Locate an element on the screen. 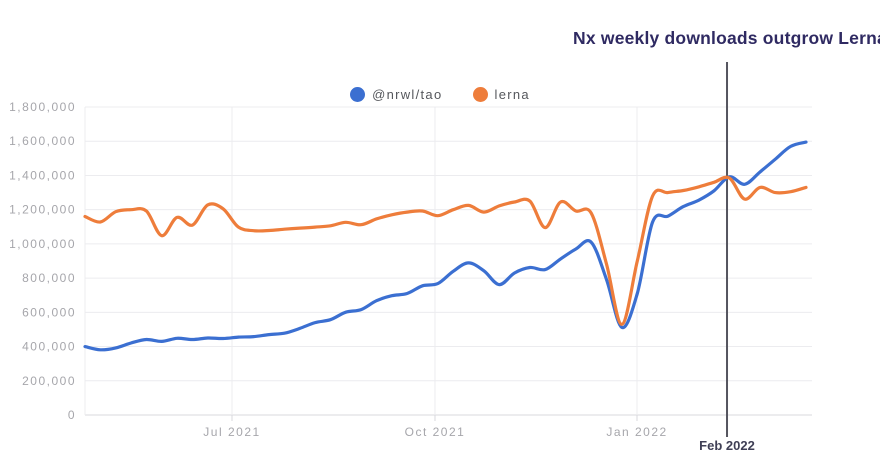 This screenshot has height=460, width=880. y-axis-label: 600,000 is located at coordinates (49, 312).